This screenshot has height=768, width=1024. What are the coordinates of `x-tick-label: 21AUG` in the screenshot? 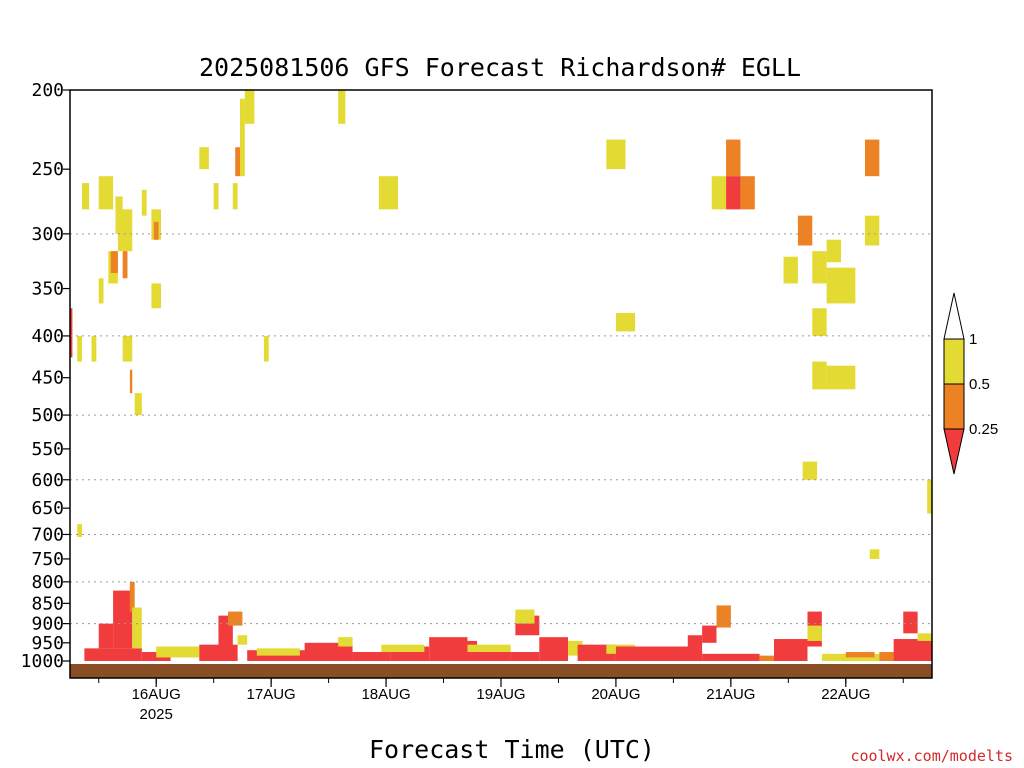 It's located at (730, 694).